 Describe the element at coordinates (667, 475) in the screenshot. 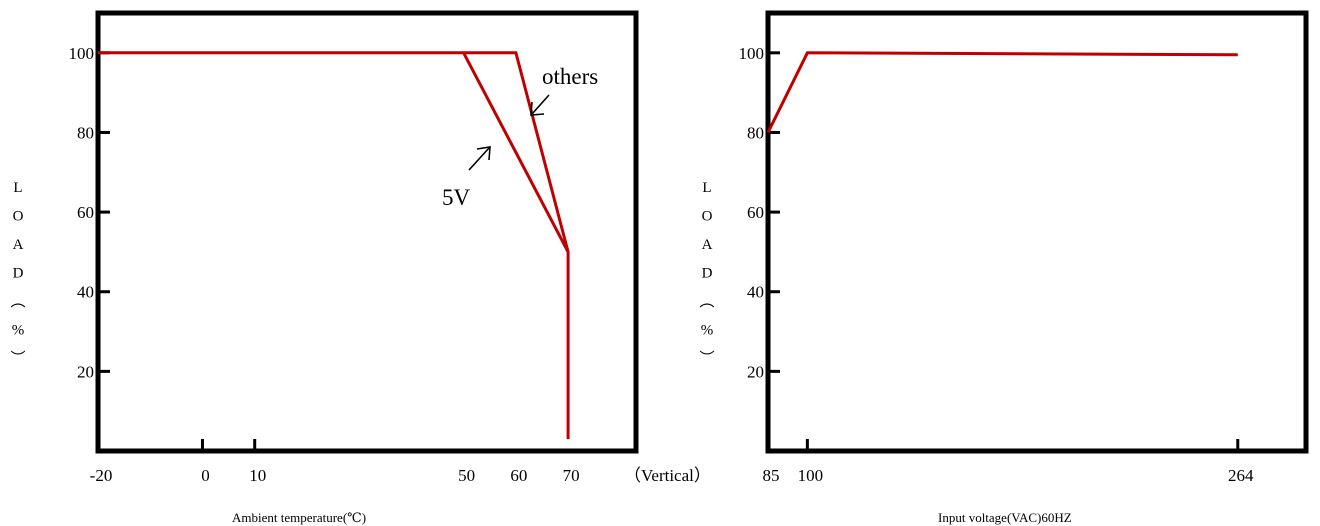

I see `x-axis-suffix: （Vertical）` at that location.